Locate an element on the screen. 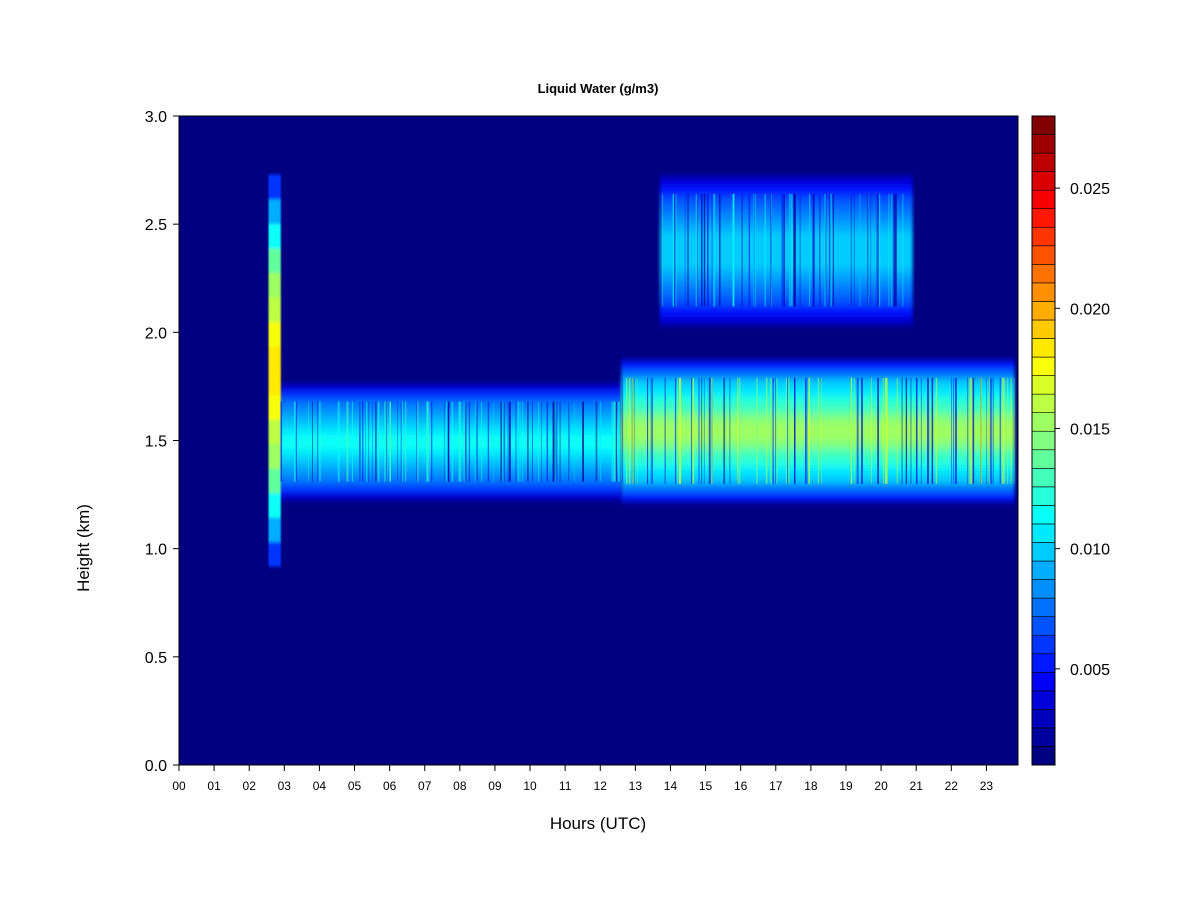 This screenshot has height=900, width=1200. x-tick-label: 02 is located at coordinates (250, 786).